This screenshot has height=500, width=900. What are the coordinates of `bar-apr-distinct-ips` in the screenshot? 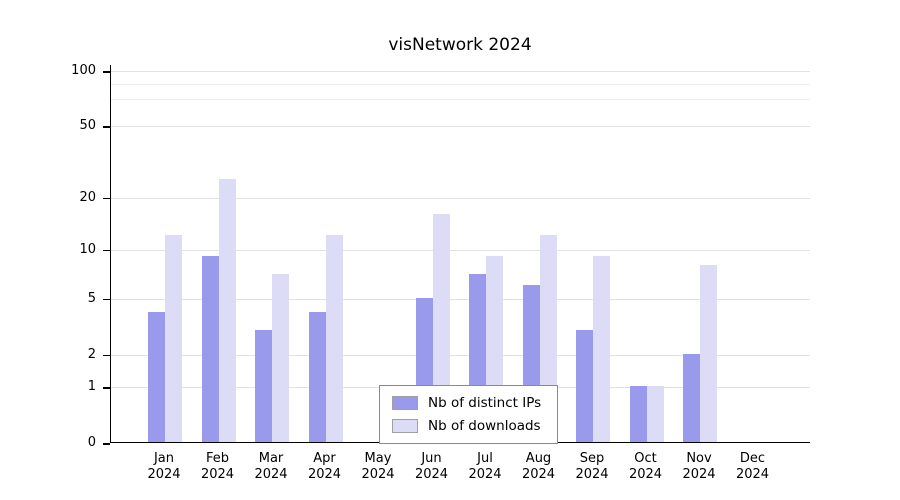 It's located at (317, 377).